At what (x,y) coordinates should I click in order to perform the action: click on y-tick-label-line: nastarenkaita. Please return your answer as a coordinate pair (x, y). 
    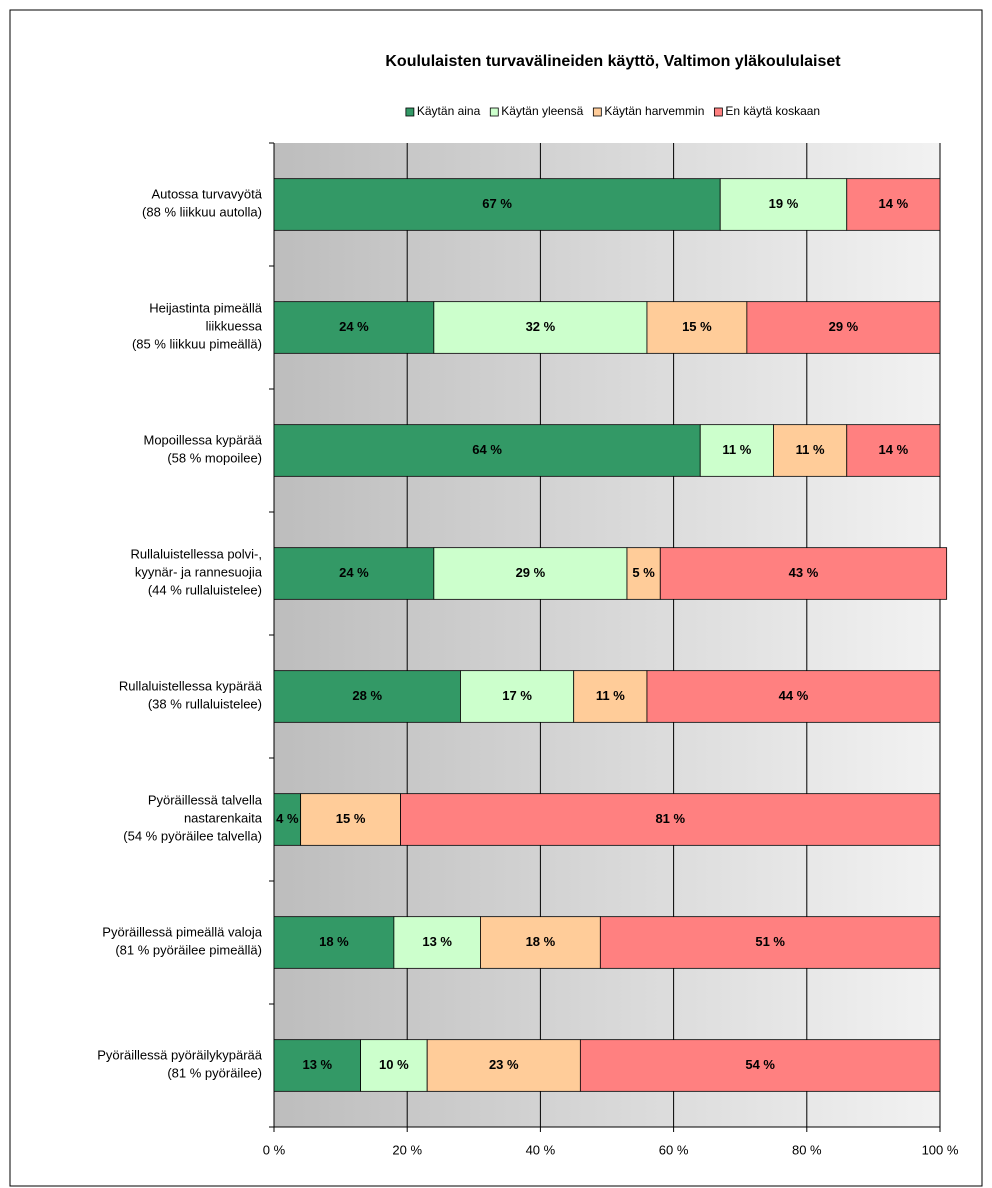
    Looking at the image, I should click on (223, 818).